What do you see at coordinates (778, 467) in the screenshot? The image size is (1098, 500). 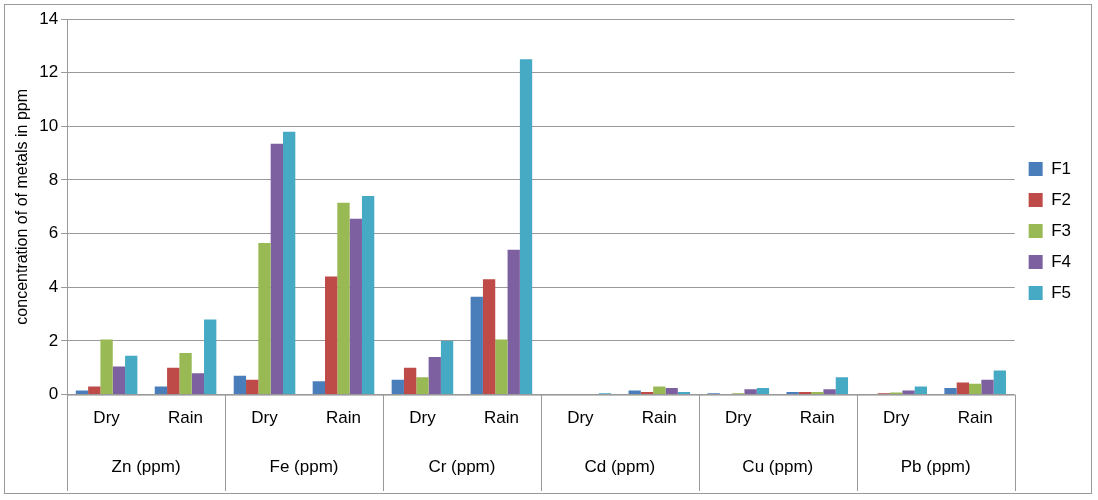 I see `text: Cu (ppm)` at bounding box center [778, 467].